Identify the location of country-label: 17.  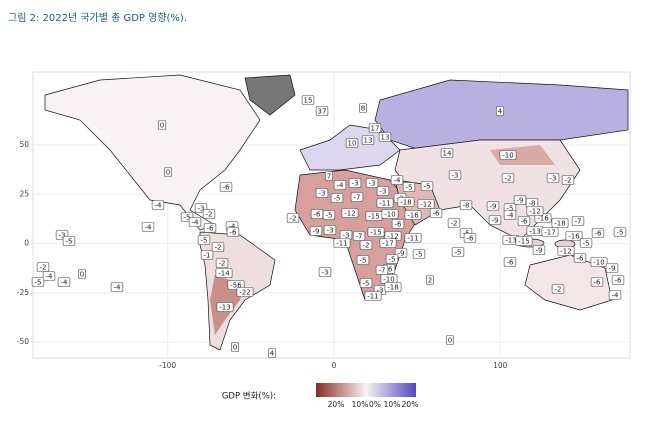
(375, 129).